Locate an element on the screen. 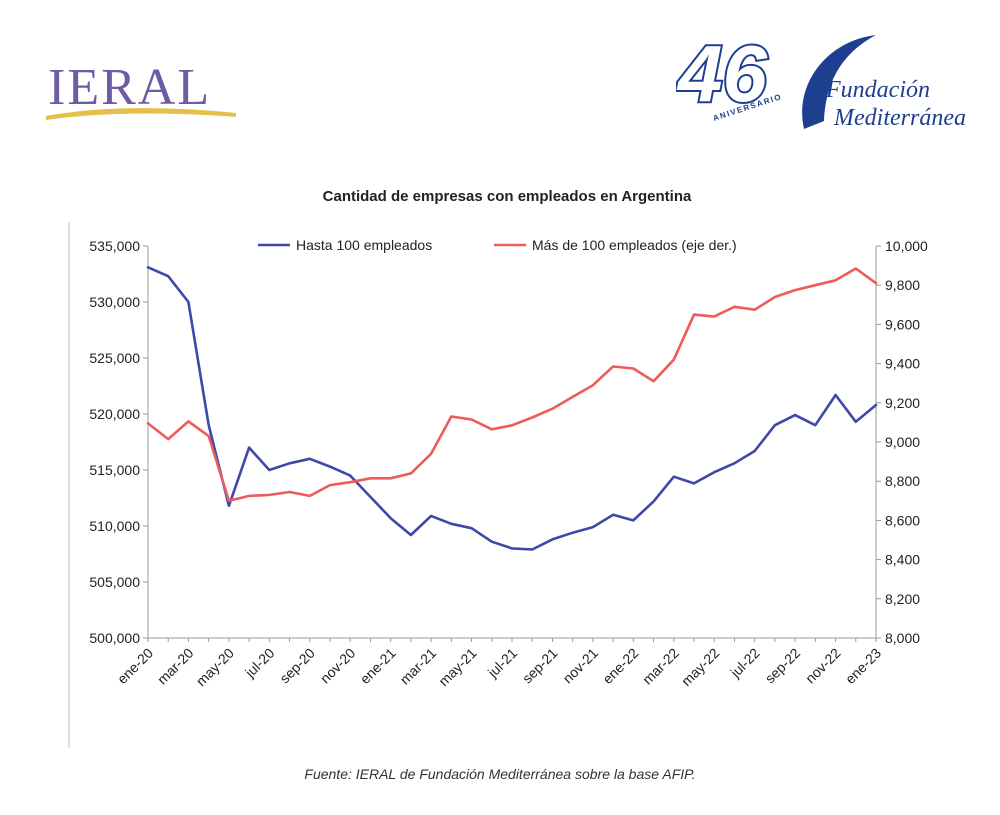  y-left-tick-label: 525,000 is located at coordinates (114, 358).